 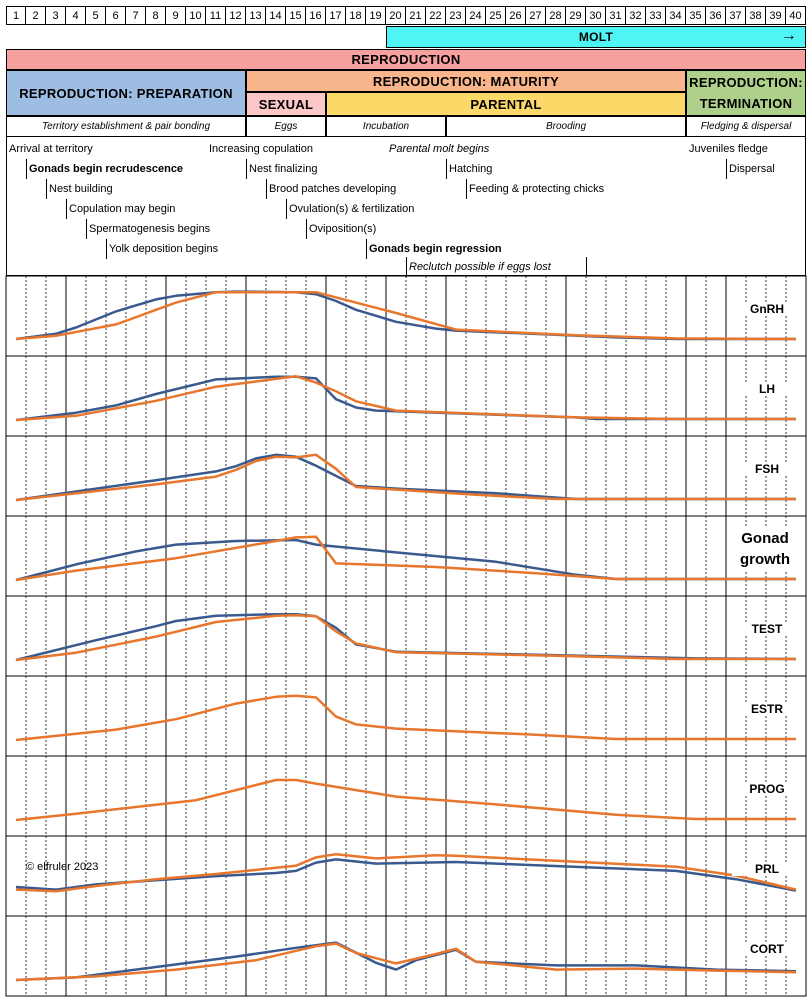 I want to click on event-label: Brood patches developing, so click(x=333, y=189).